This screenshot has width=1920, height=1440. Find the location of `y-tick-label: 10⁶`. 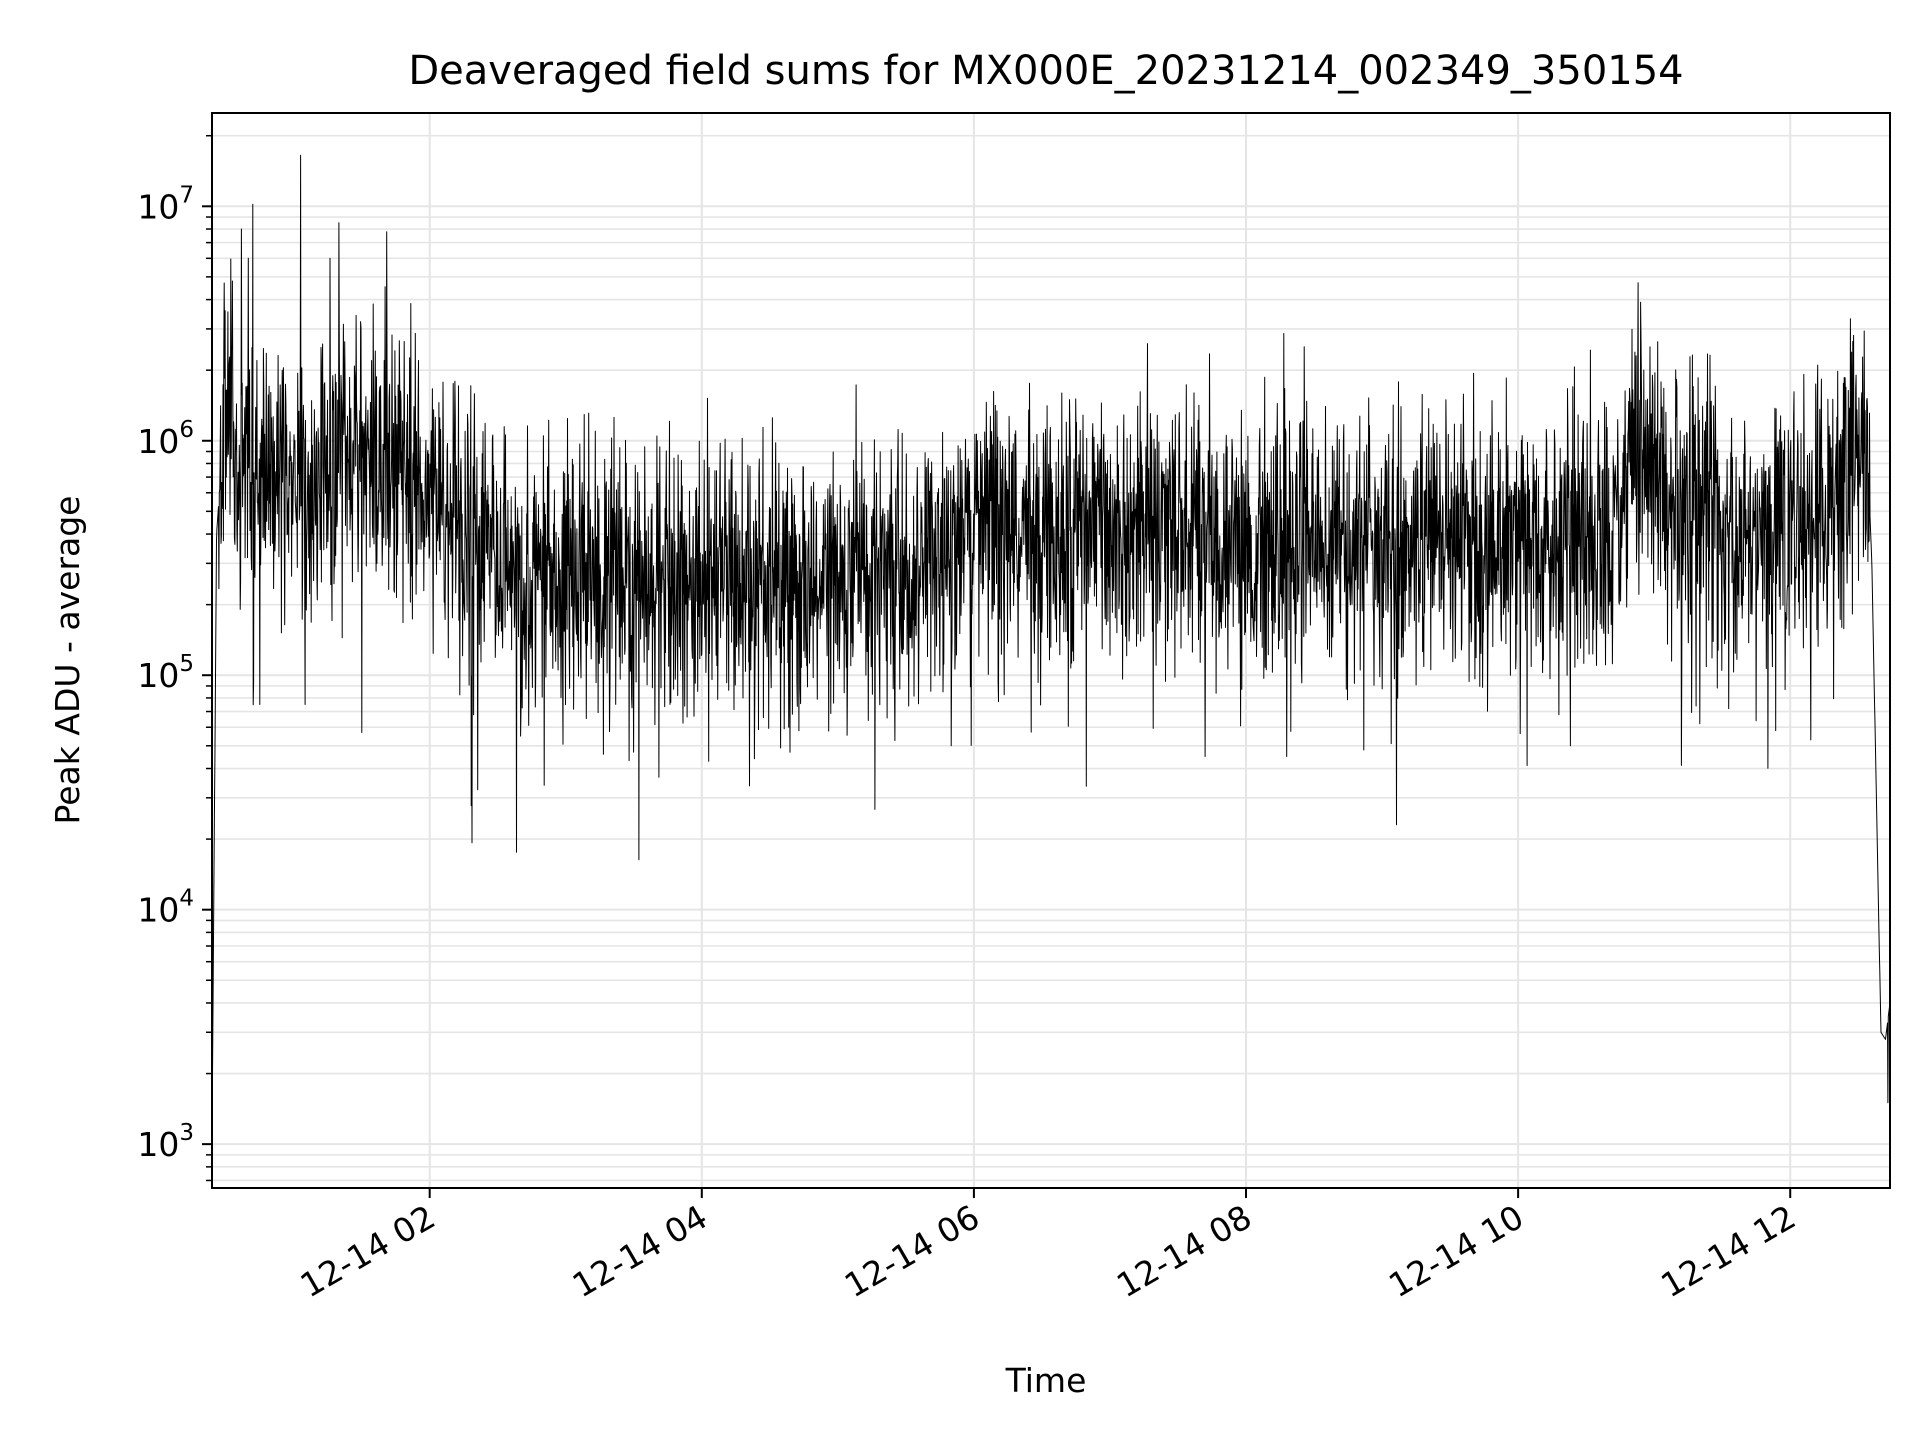

y-tick-label: 10⁶ is located at coordinates (165, 439).